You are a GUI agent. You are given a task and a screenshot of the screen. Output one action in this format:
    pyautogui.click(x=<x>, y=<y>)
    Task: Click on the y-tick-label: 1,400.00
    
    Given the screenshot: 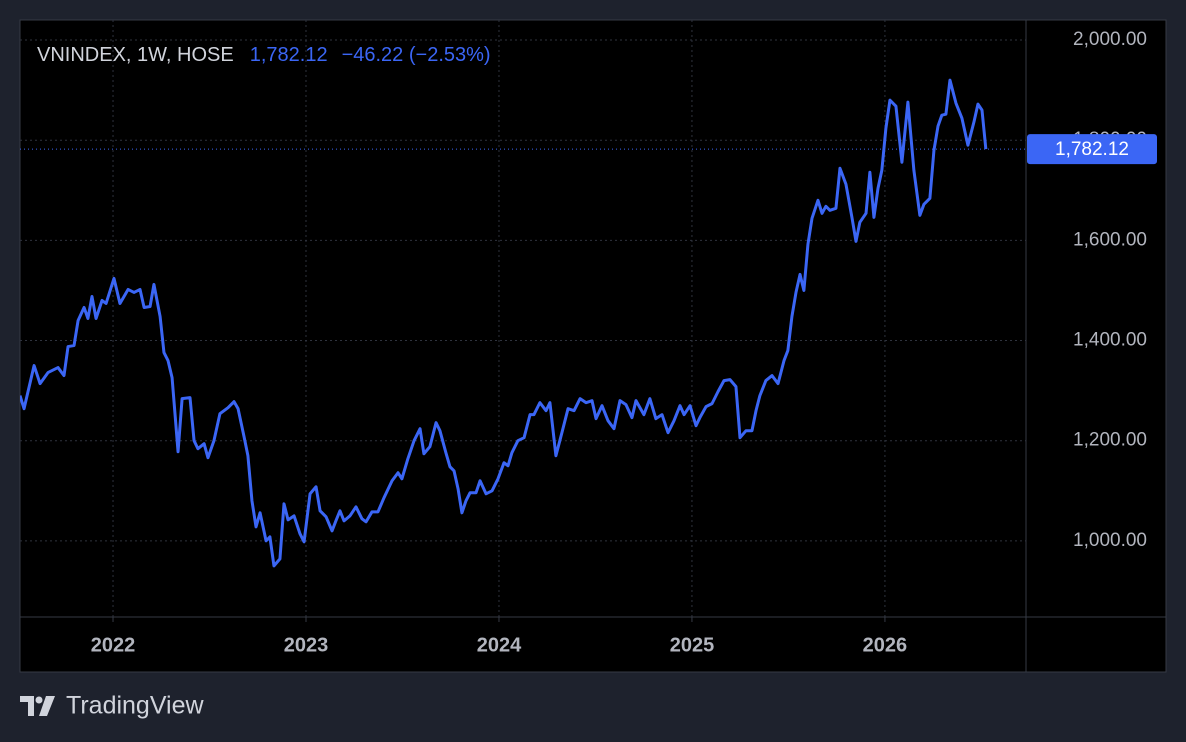 What is the action you would take?
    pyautogui.click(x=1110, y=340)
    